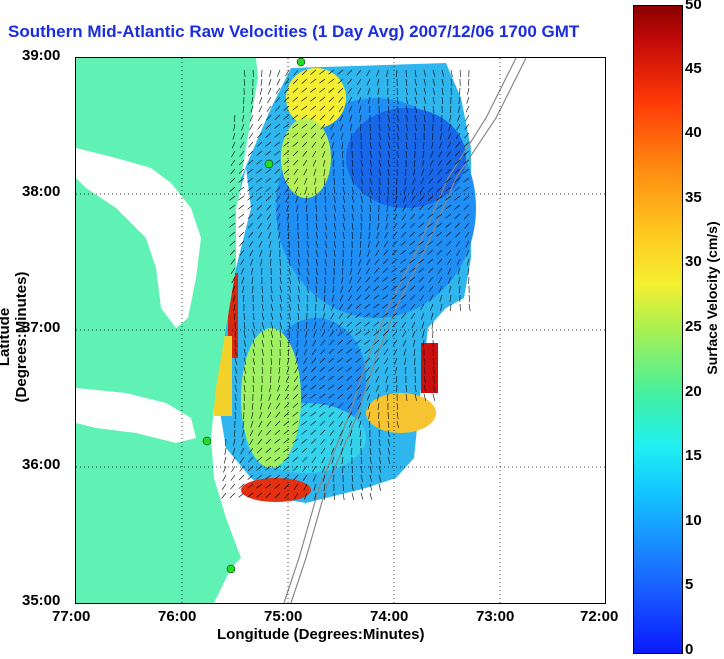 The height and width of the screenshot is (659, 724). Describe the element at coordinates (283, 616) in the screenshot. I see `x-tick: 75:00` at that location.